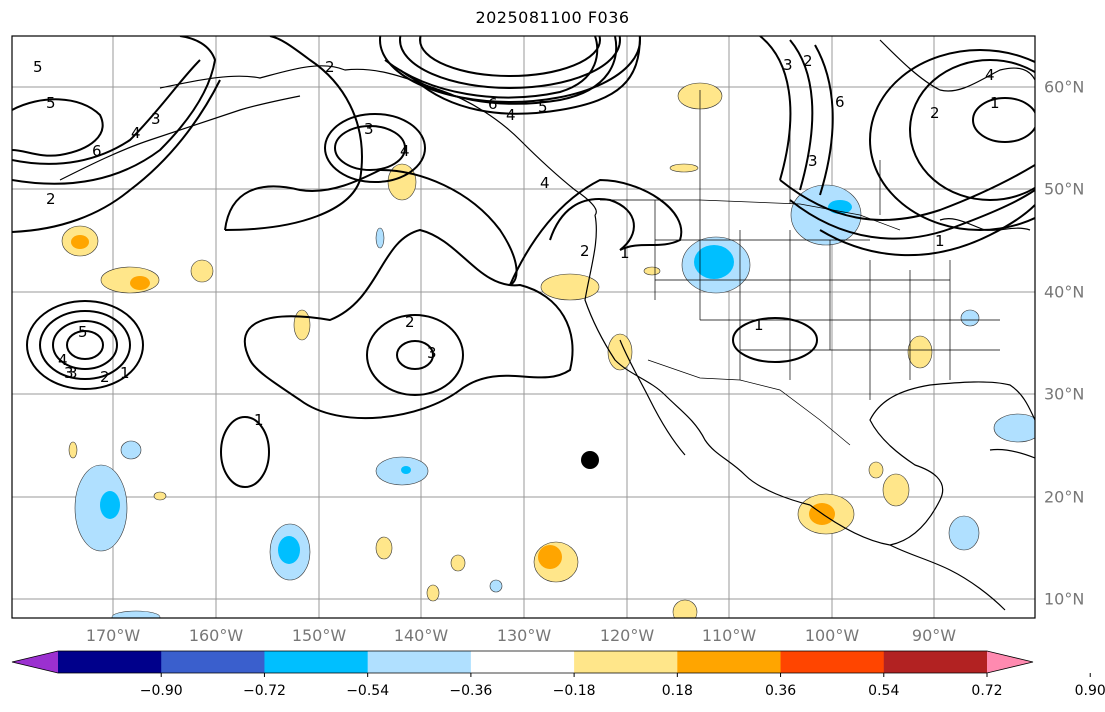  What do you see at coordinates (780, 691) in the screenshot?
I see `colorbar-tick-label: 0.36` at bounding box center [780, 691].